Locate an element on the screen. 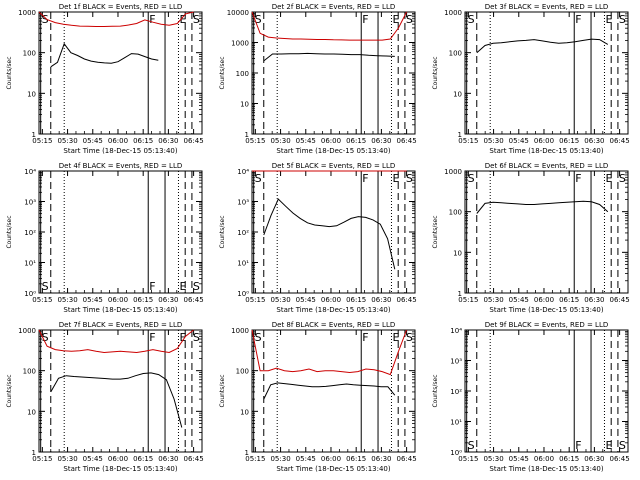 This screenshot has width=640, height=480. y-tick-label: 10³ is located at coordinates (243, 203).